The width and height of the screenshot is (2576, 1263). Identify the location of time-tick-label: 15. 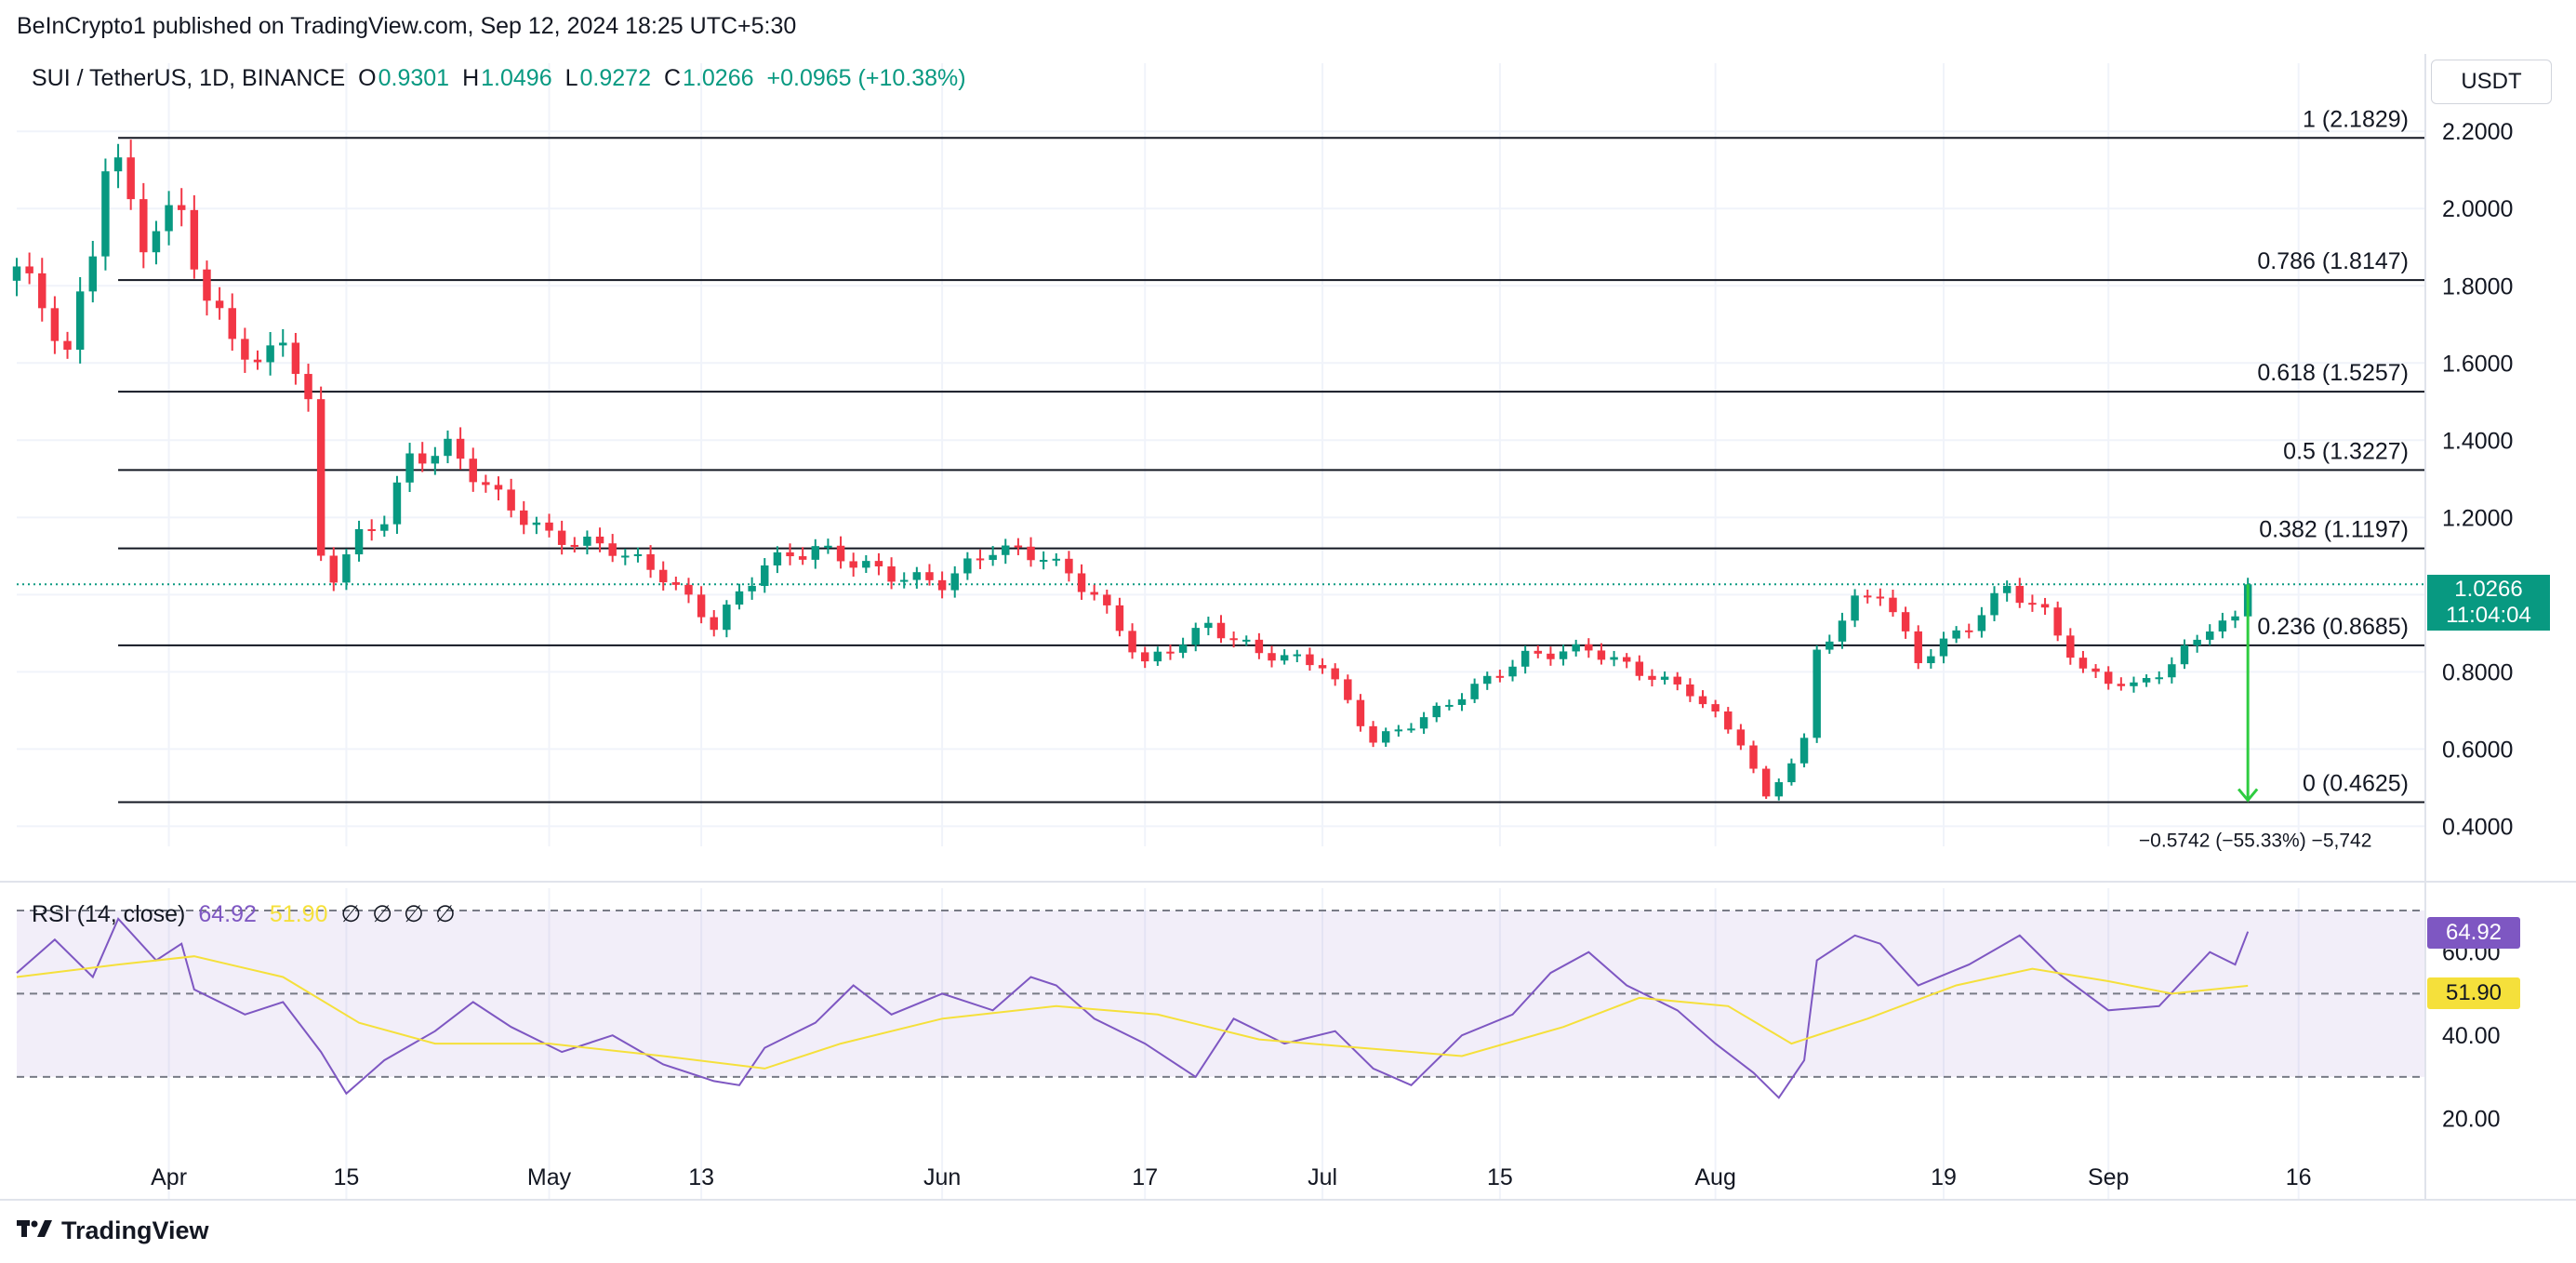
(1500, 1177).